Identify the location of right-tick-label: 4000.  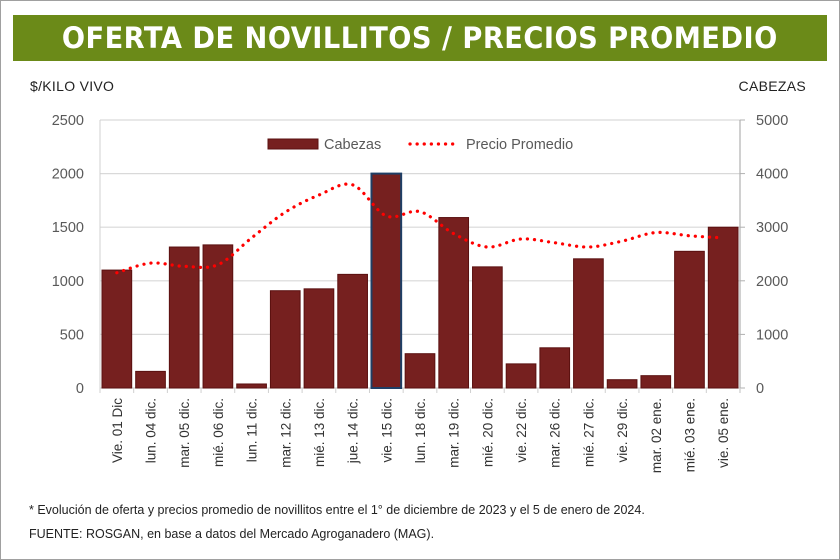
(772, 175).